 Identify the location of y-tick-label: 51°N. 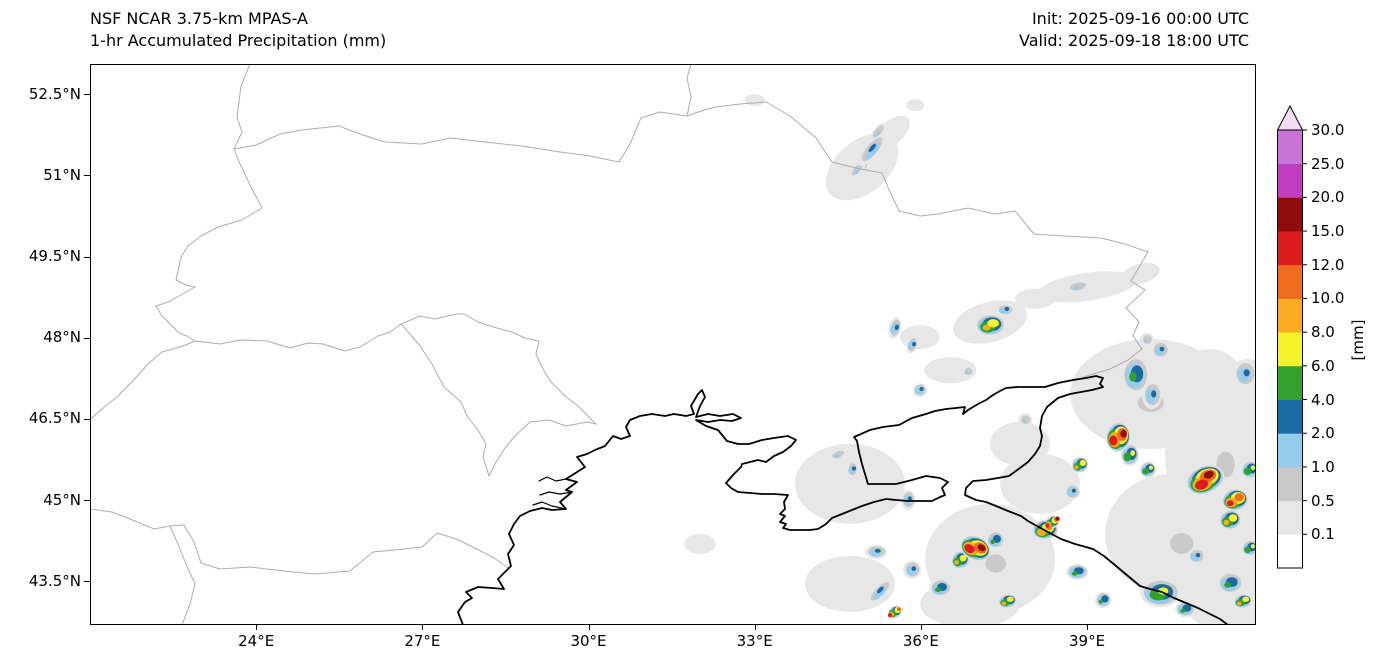
(62, 174).